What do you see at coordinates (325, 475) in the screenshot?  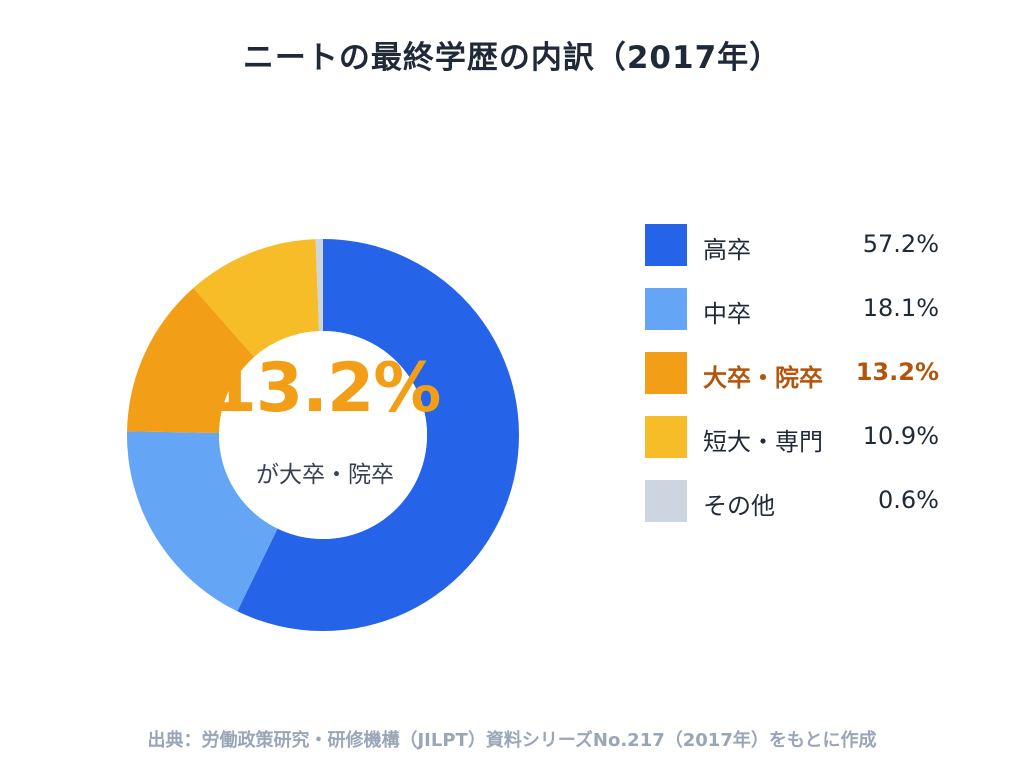 I see `center-highlight-caption: が大卒・院卒` at bounding box center [325, 475].